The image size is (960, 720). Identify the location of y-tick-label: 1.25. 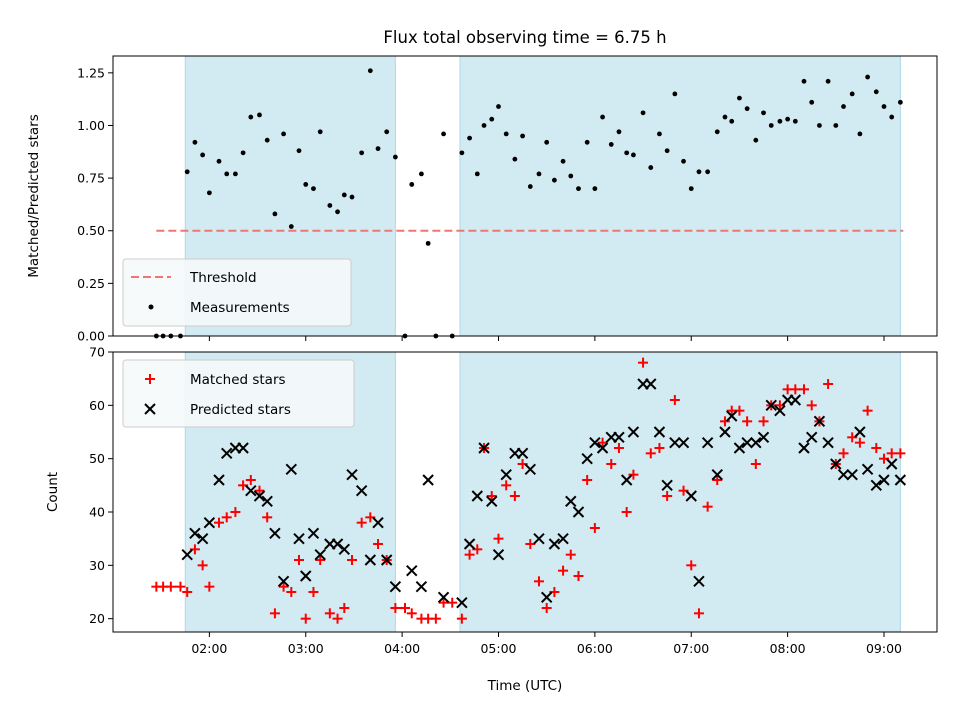
(91, 72).